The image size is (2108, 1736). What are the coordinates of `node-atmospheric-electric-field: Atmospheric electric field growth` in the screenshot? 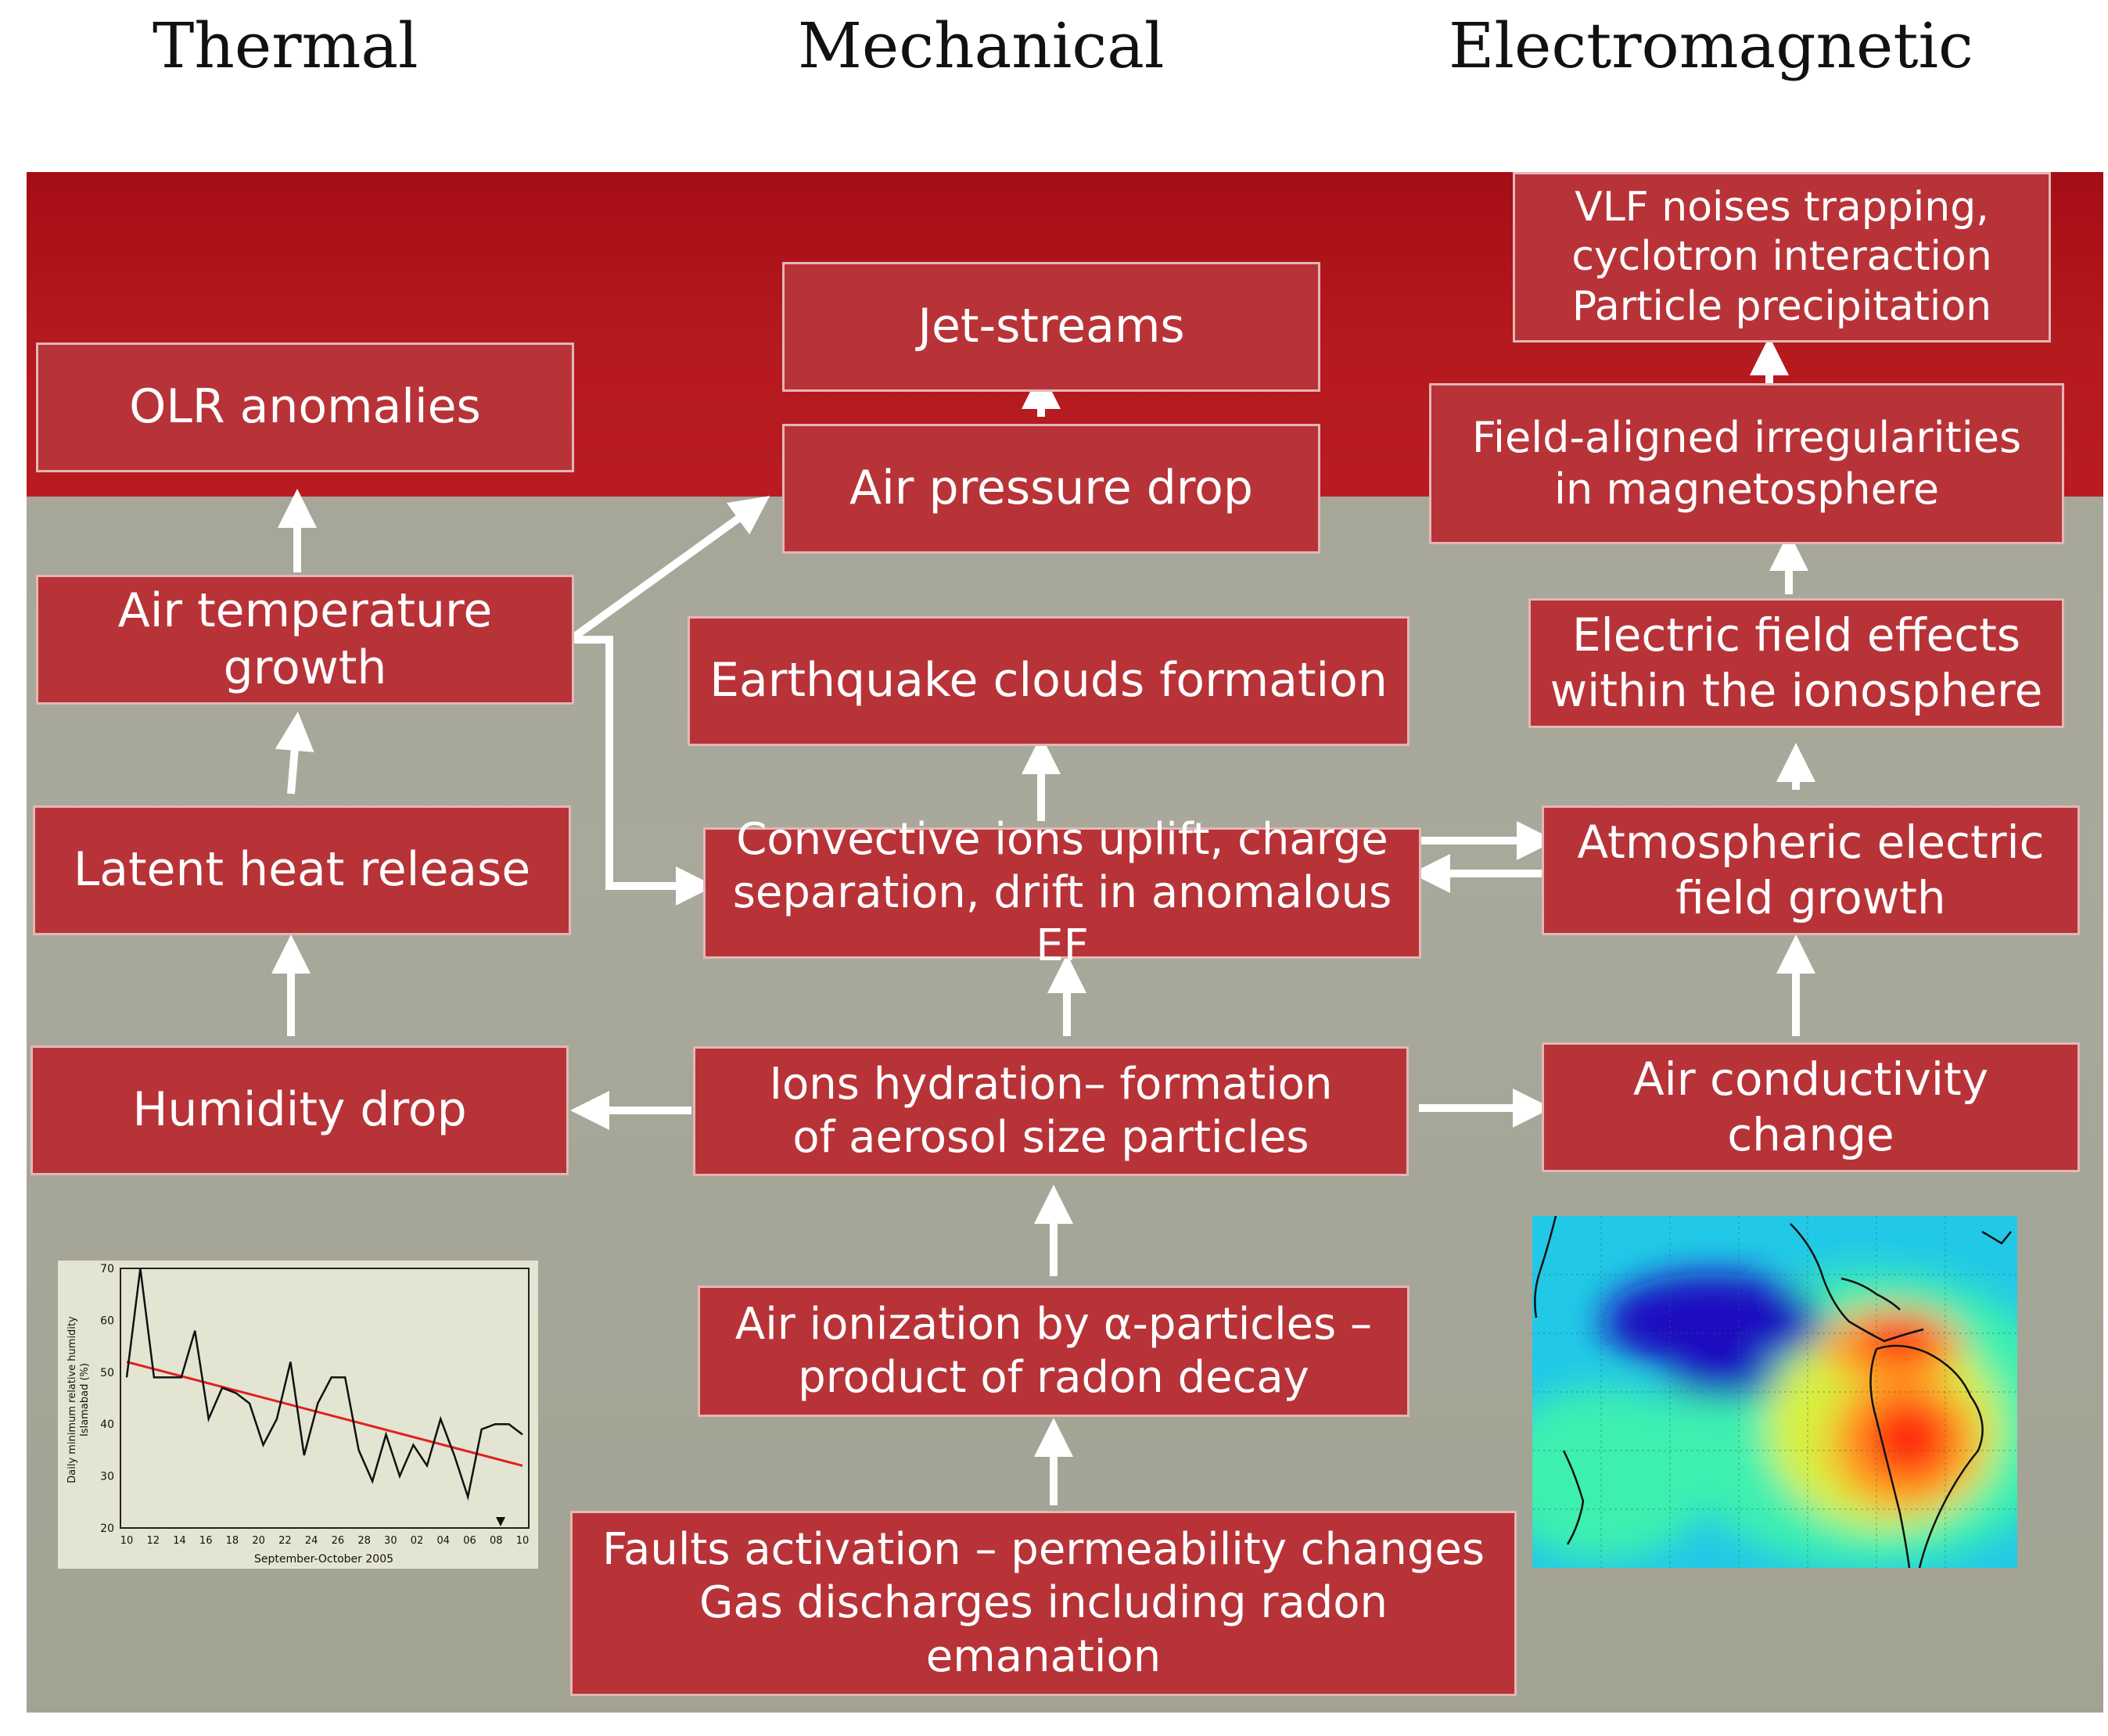 It's located at (1811, 870).